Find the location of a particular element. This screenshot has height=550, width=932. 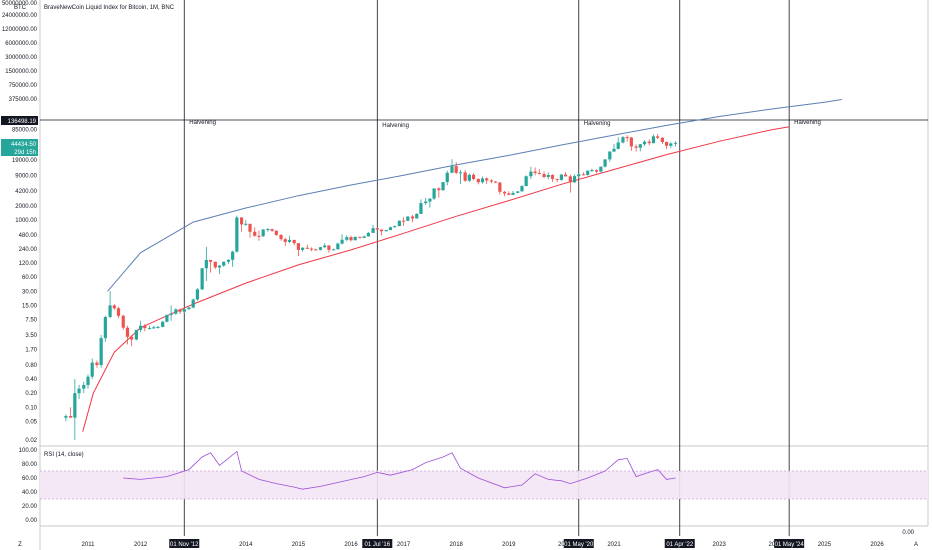

time-tick-label: 2012 is located at coordinates (141, 545).